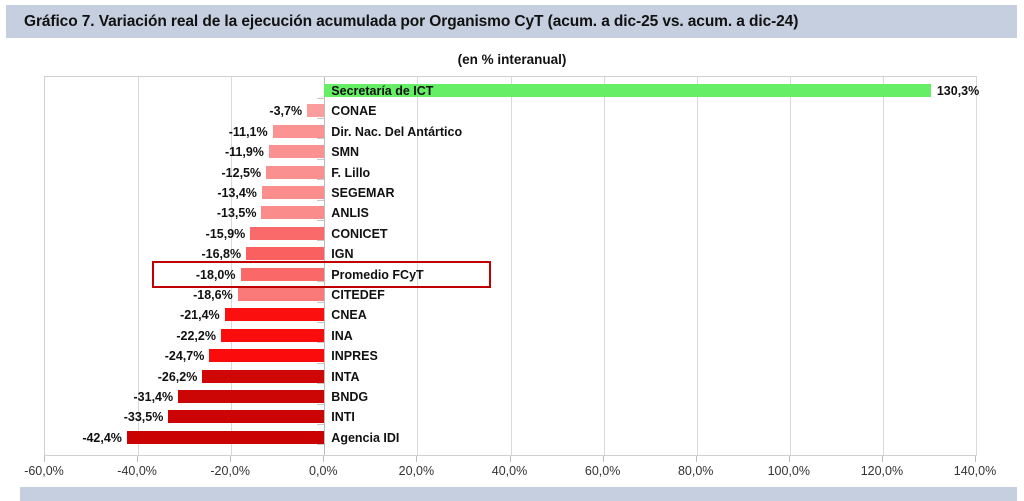 Image resolution: width=1024 pixels, height=501 pixels. Describe the element at coordinates (246, 417) in the screenshot. I see `bar-inti` at that location.